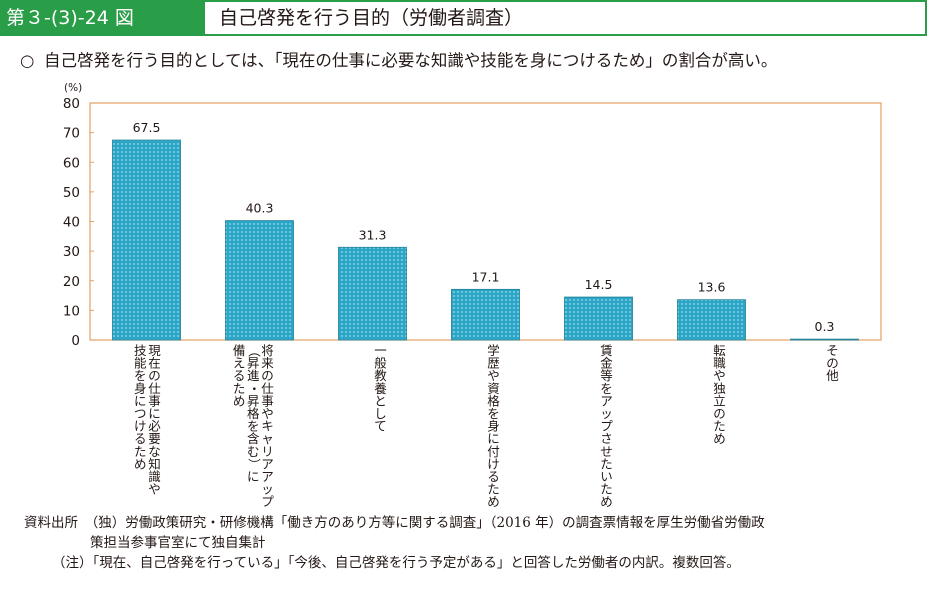 This screenshot has width=932, height=597. I want to click on source-note-line2: 策担当参事官室にて独自集計, so click(178, 543).